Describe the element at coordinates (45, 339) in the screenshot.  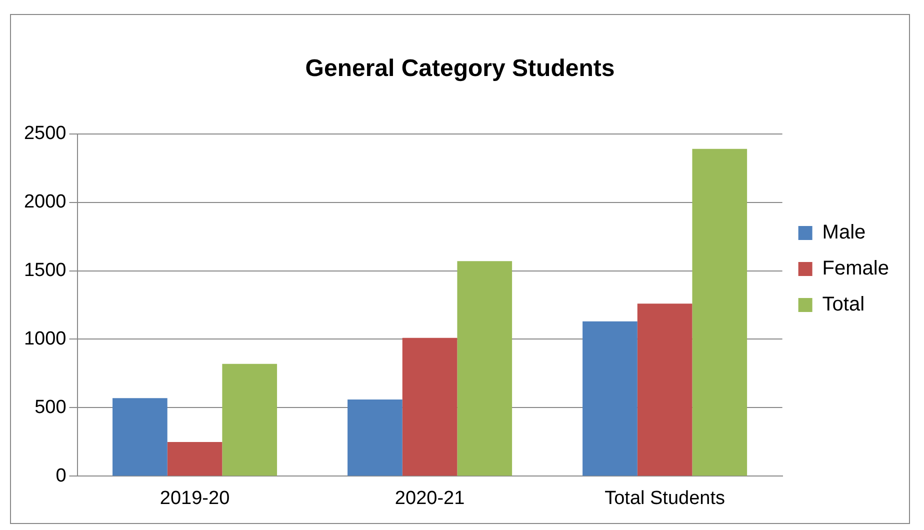
I see `y-tick-label: 1000` at that location.